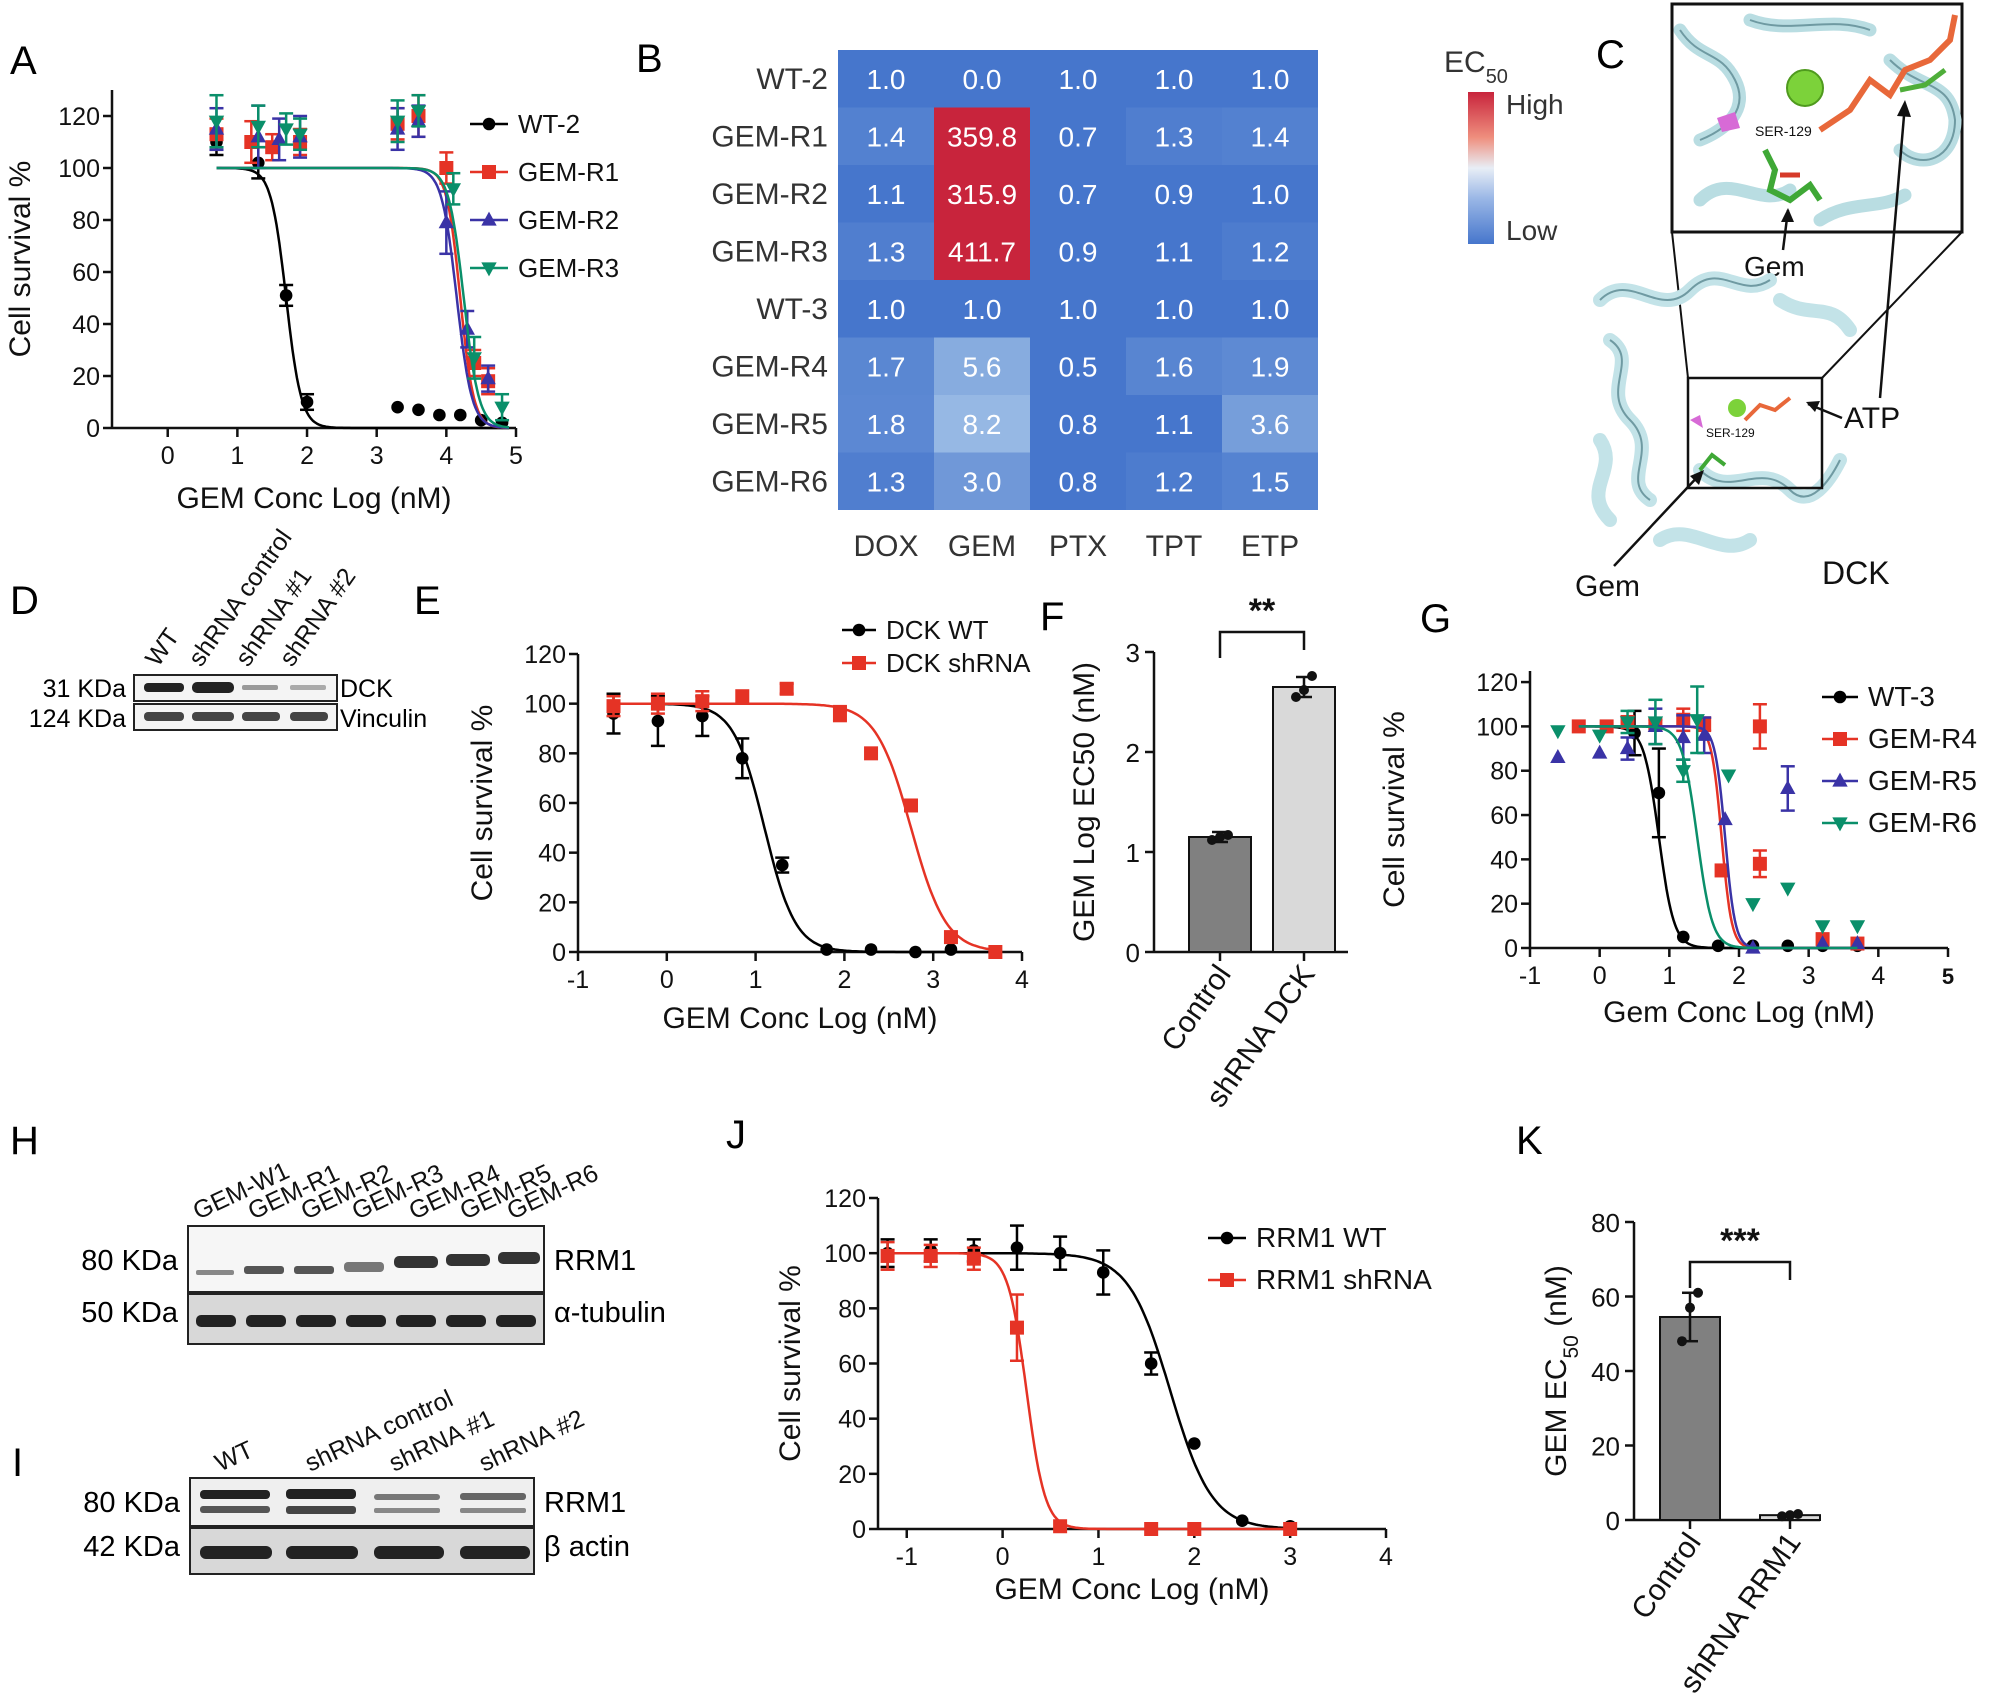 The image size is (2008, 1706). What do you see at coordinates (1724, 412) in the screenshot?
I see `dck-protein-ribbons` at bounding box center [1724, 412].